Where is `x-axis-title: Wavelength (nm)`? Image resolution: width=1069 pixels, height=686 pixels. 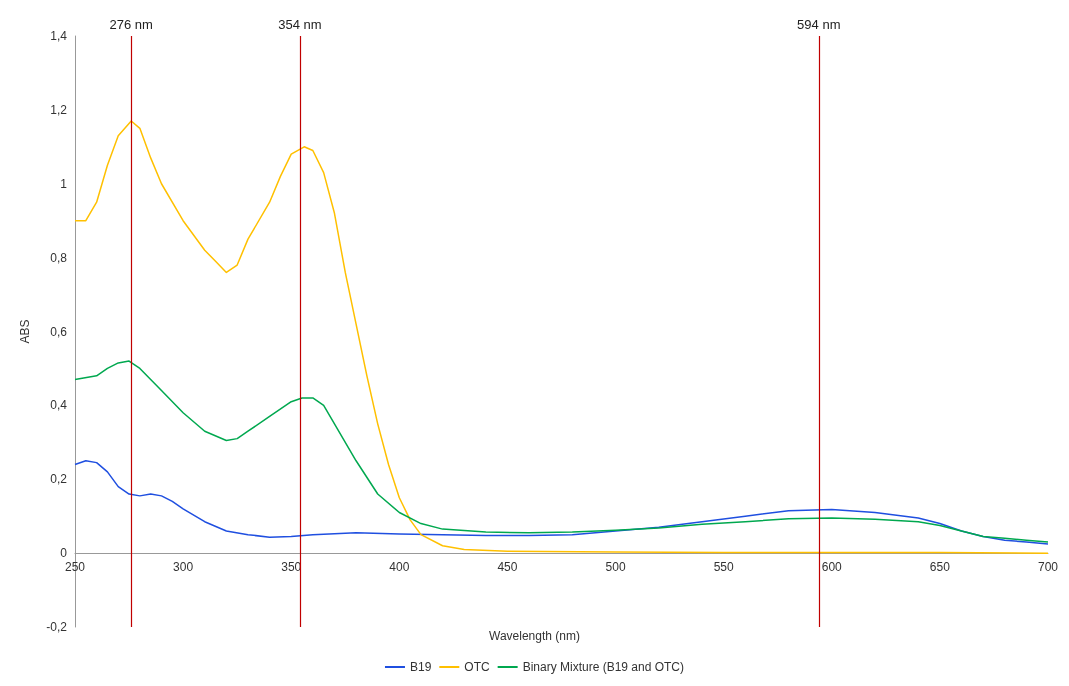 x-axis-title: Wavelength (nm) is located at coordinates (534, 636).